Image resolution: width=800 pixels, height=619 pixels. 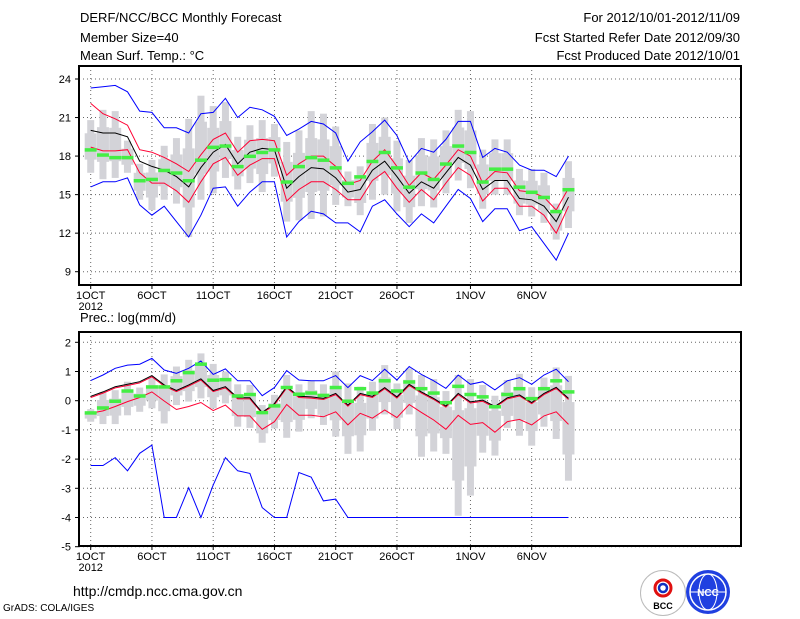 What do you see at coordinates (329, 131) in the screenshot?
I see `temp-series-max` at bounding box center [329, 131].